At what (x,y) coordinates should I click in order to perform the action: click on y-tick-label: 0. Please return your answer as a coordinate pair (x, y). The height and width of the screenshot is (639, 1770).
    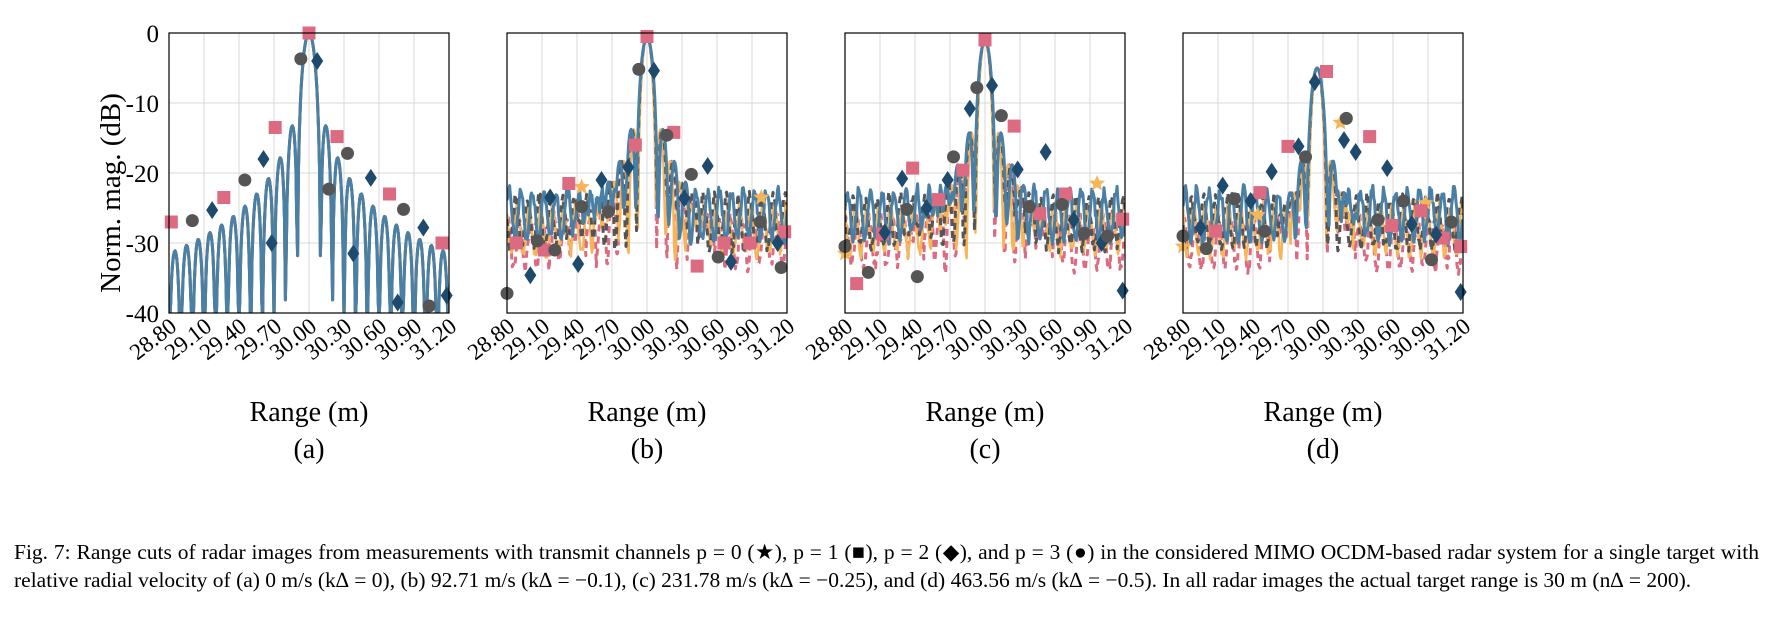
    Looking at the image, I should click on (153, 34).